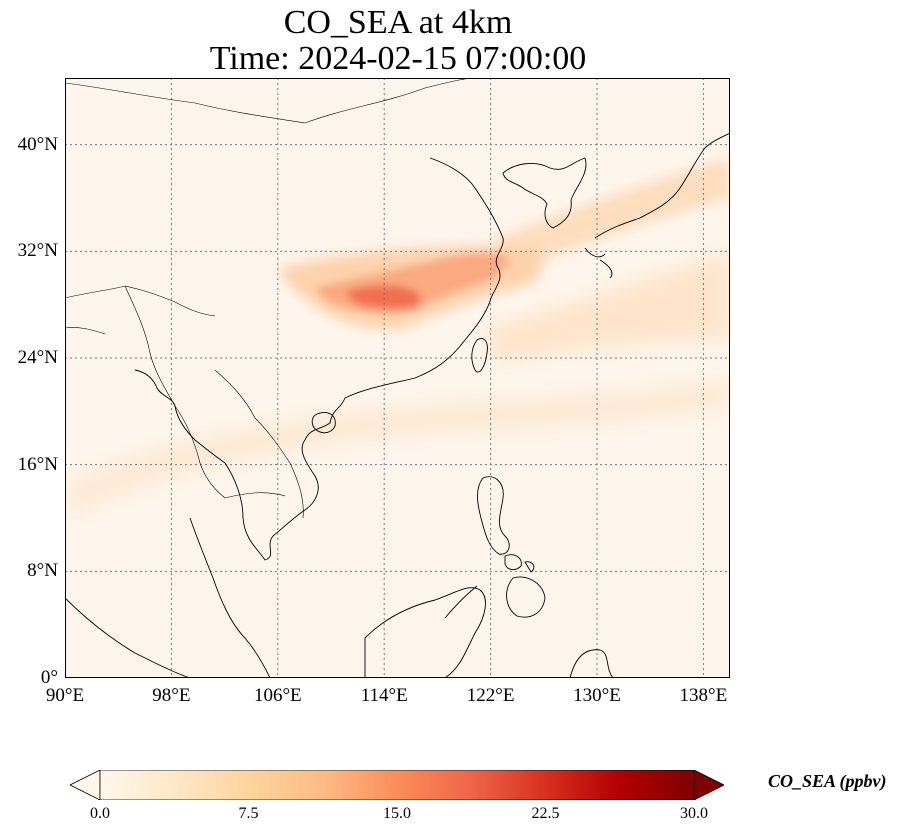  I want to click on coastline-japan, so click(657, 205).